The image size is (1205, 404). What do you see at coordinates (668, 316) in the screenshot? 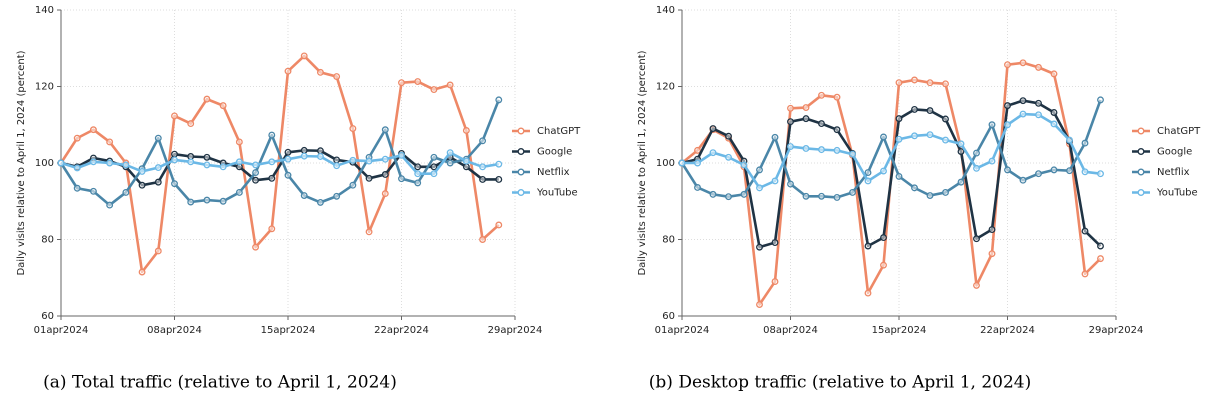
I see `y-tick-label: 60` at bounding box center [668, 316].